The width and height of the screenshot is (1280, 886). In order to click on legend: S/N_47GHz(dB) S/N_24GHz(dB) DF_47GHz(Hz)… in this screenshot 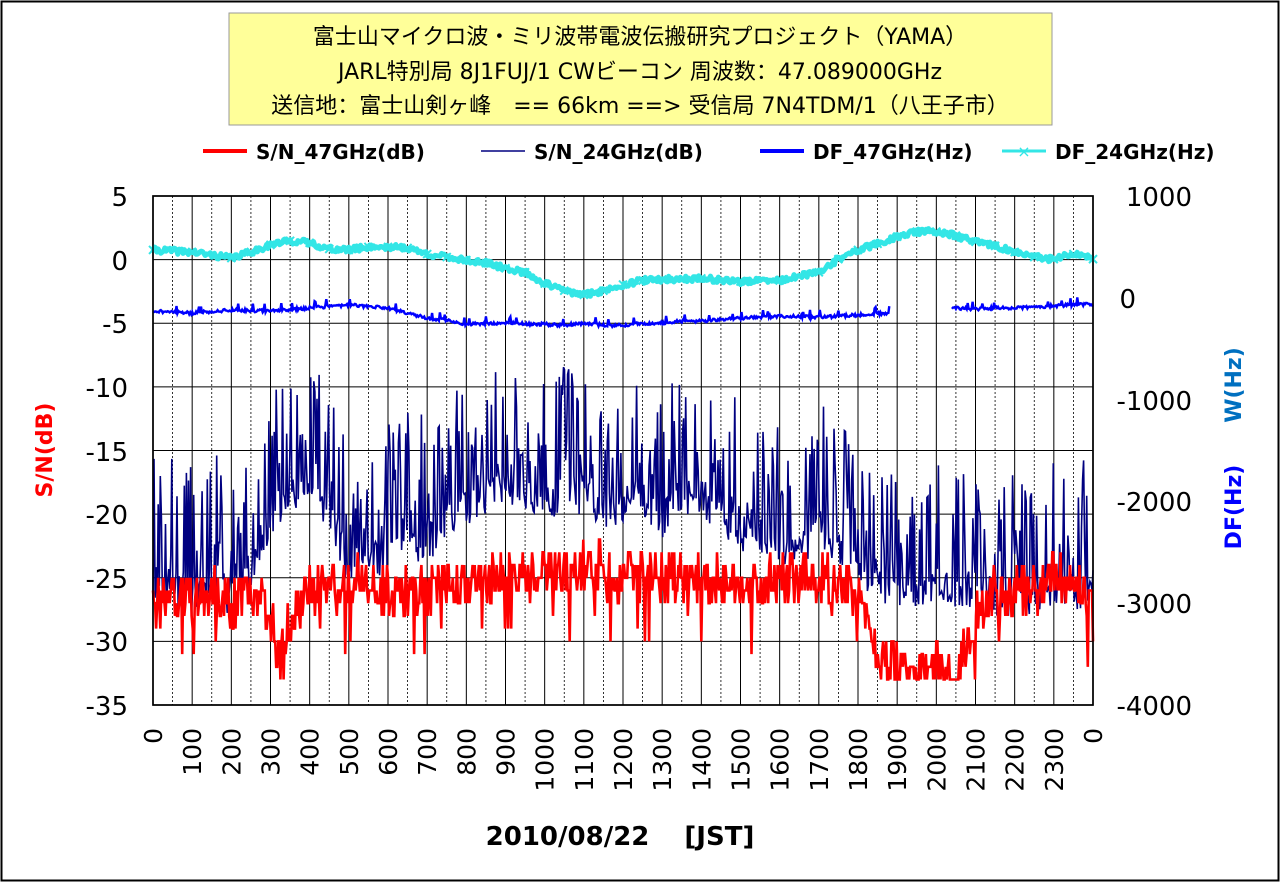, I will do `click(709, 152)`.